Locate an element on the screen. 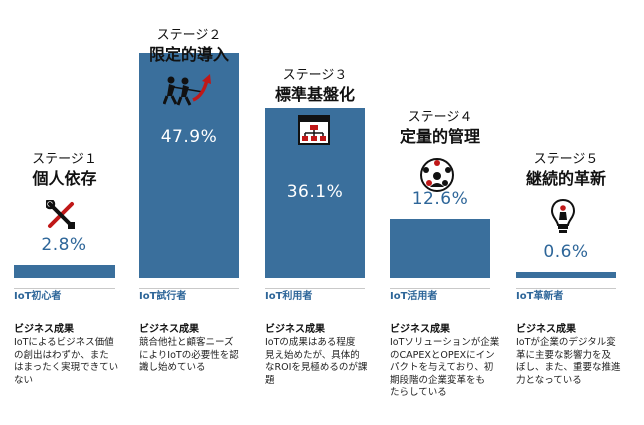 The height and width of the screenshot is (425, 644). value-label: 36.1% is located at coordinates (315, 192).